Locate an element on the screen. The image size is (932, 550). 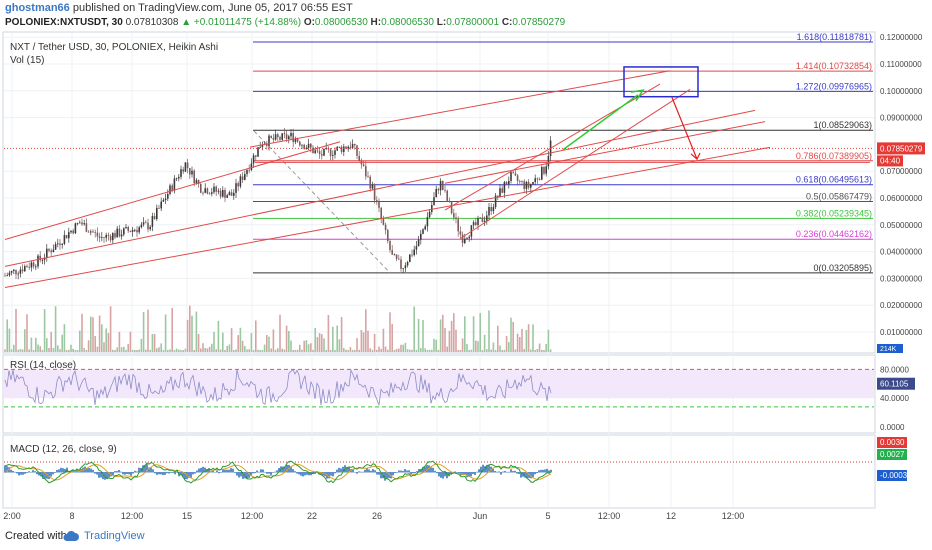
time-tick-label: 12:00 is located at coordinates (252, 516).